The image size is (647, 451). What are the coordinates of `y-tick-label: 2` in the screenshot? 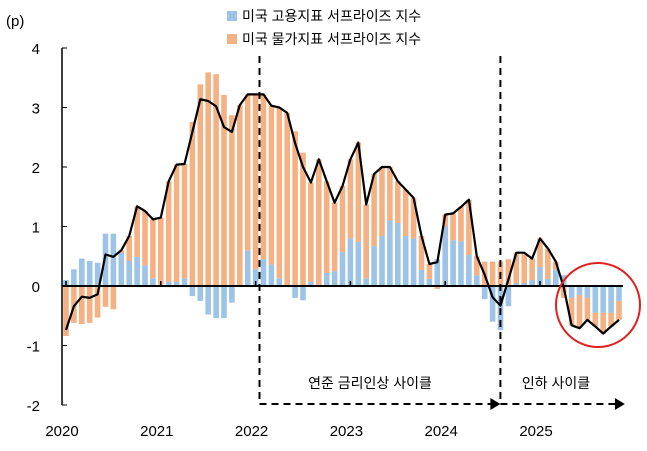 It's located at (36, 168).